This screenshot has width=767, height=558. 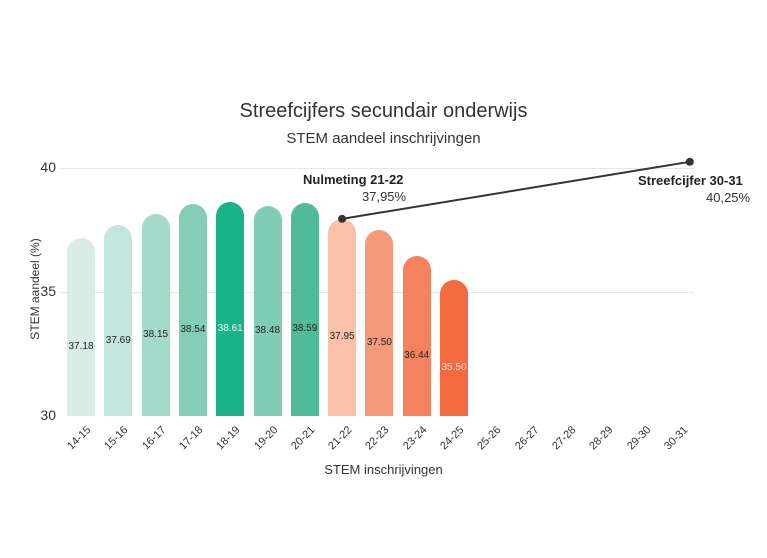 I want to click on bar-value-label: 36.44, so click(x=417, y=356).